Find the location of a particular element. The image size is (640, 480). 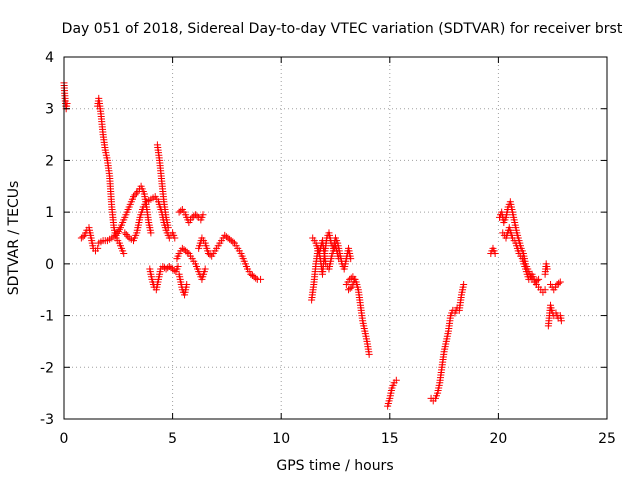

x-axis-label: GPS time / hours is located at coordinates (334, 466).